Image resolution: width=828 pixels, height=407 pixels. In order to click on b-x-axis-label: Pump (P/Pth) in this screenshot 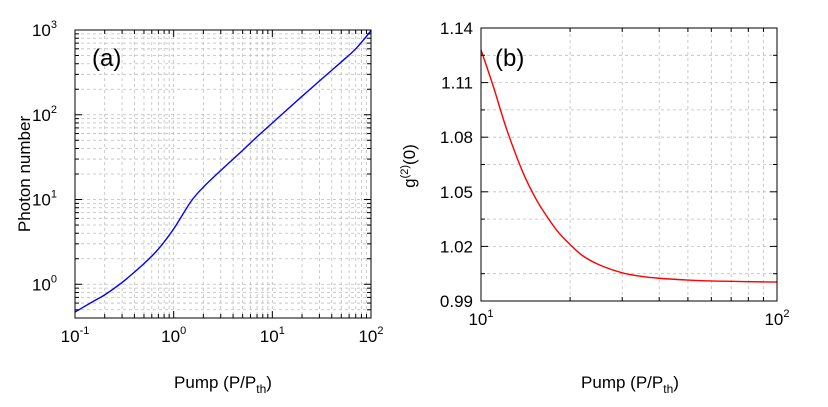, I will do `click(630, 384)`.